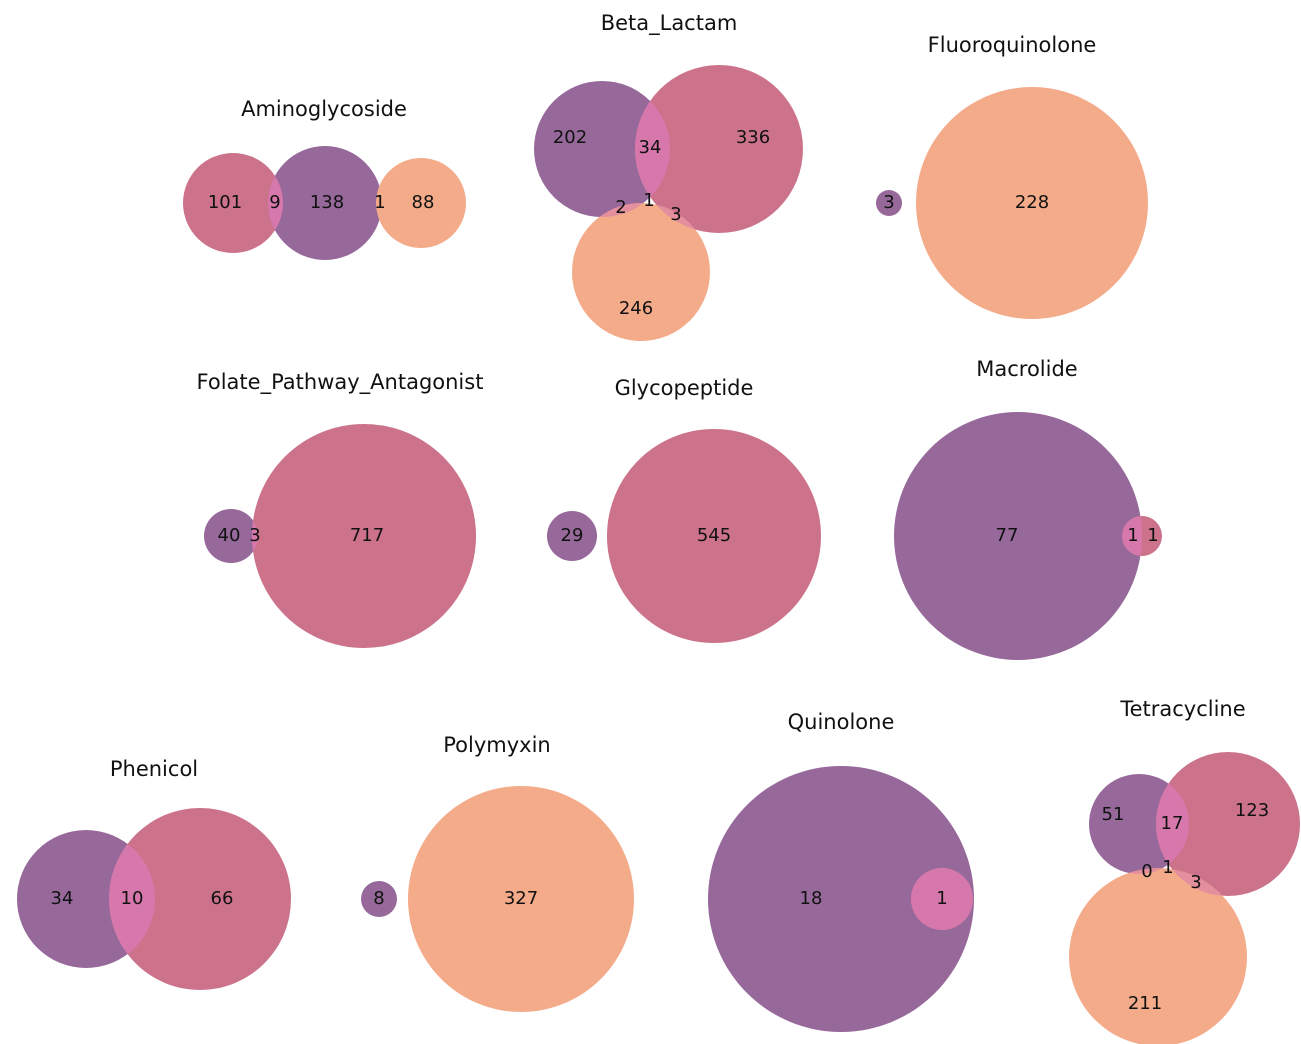  What do you see at coordinates (1182, 709) in the screenshot?
I see `venn-title: Tetracycline` at bounding box center [1182, 709].